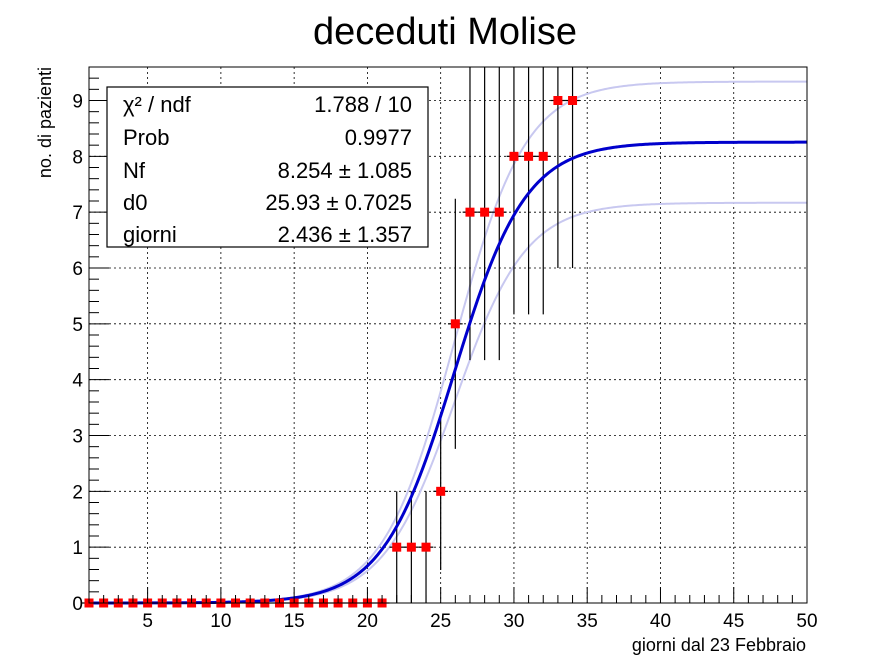 The image size is (896, 672). What do you see at coordinates (77, 102) in the screenshot?
I see `y-tick-label: 9` at bounding box center [77, 102].